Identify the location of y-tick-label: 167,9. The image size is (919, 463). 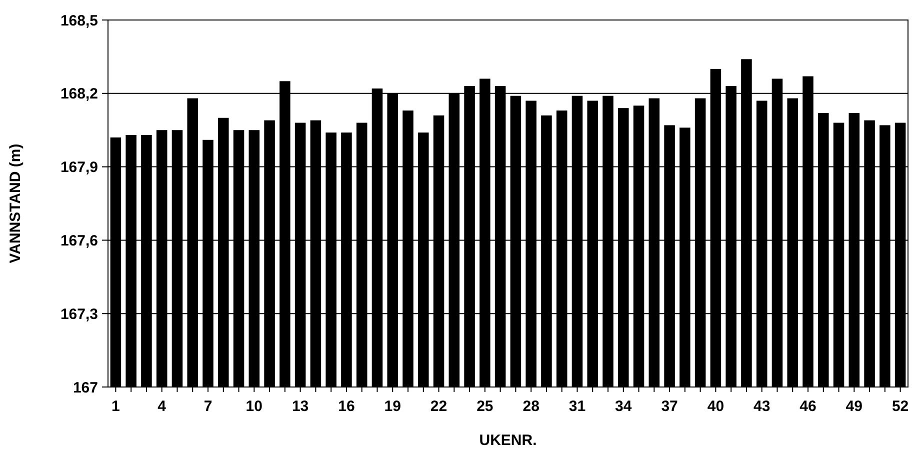
(79, 167).